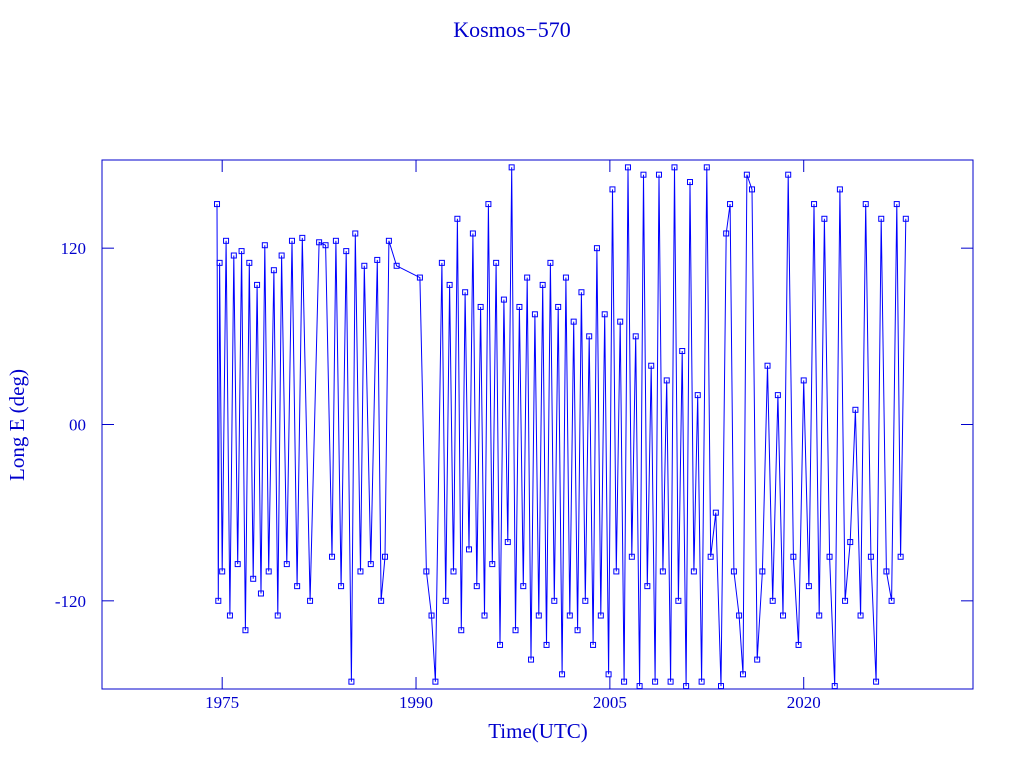  Describe the element at coordinates (74, 248) in the screenshot. I see `y-tick-label: 120` at that location.